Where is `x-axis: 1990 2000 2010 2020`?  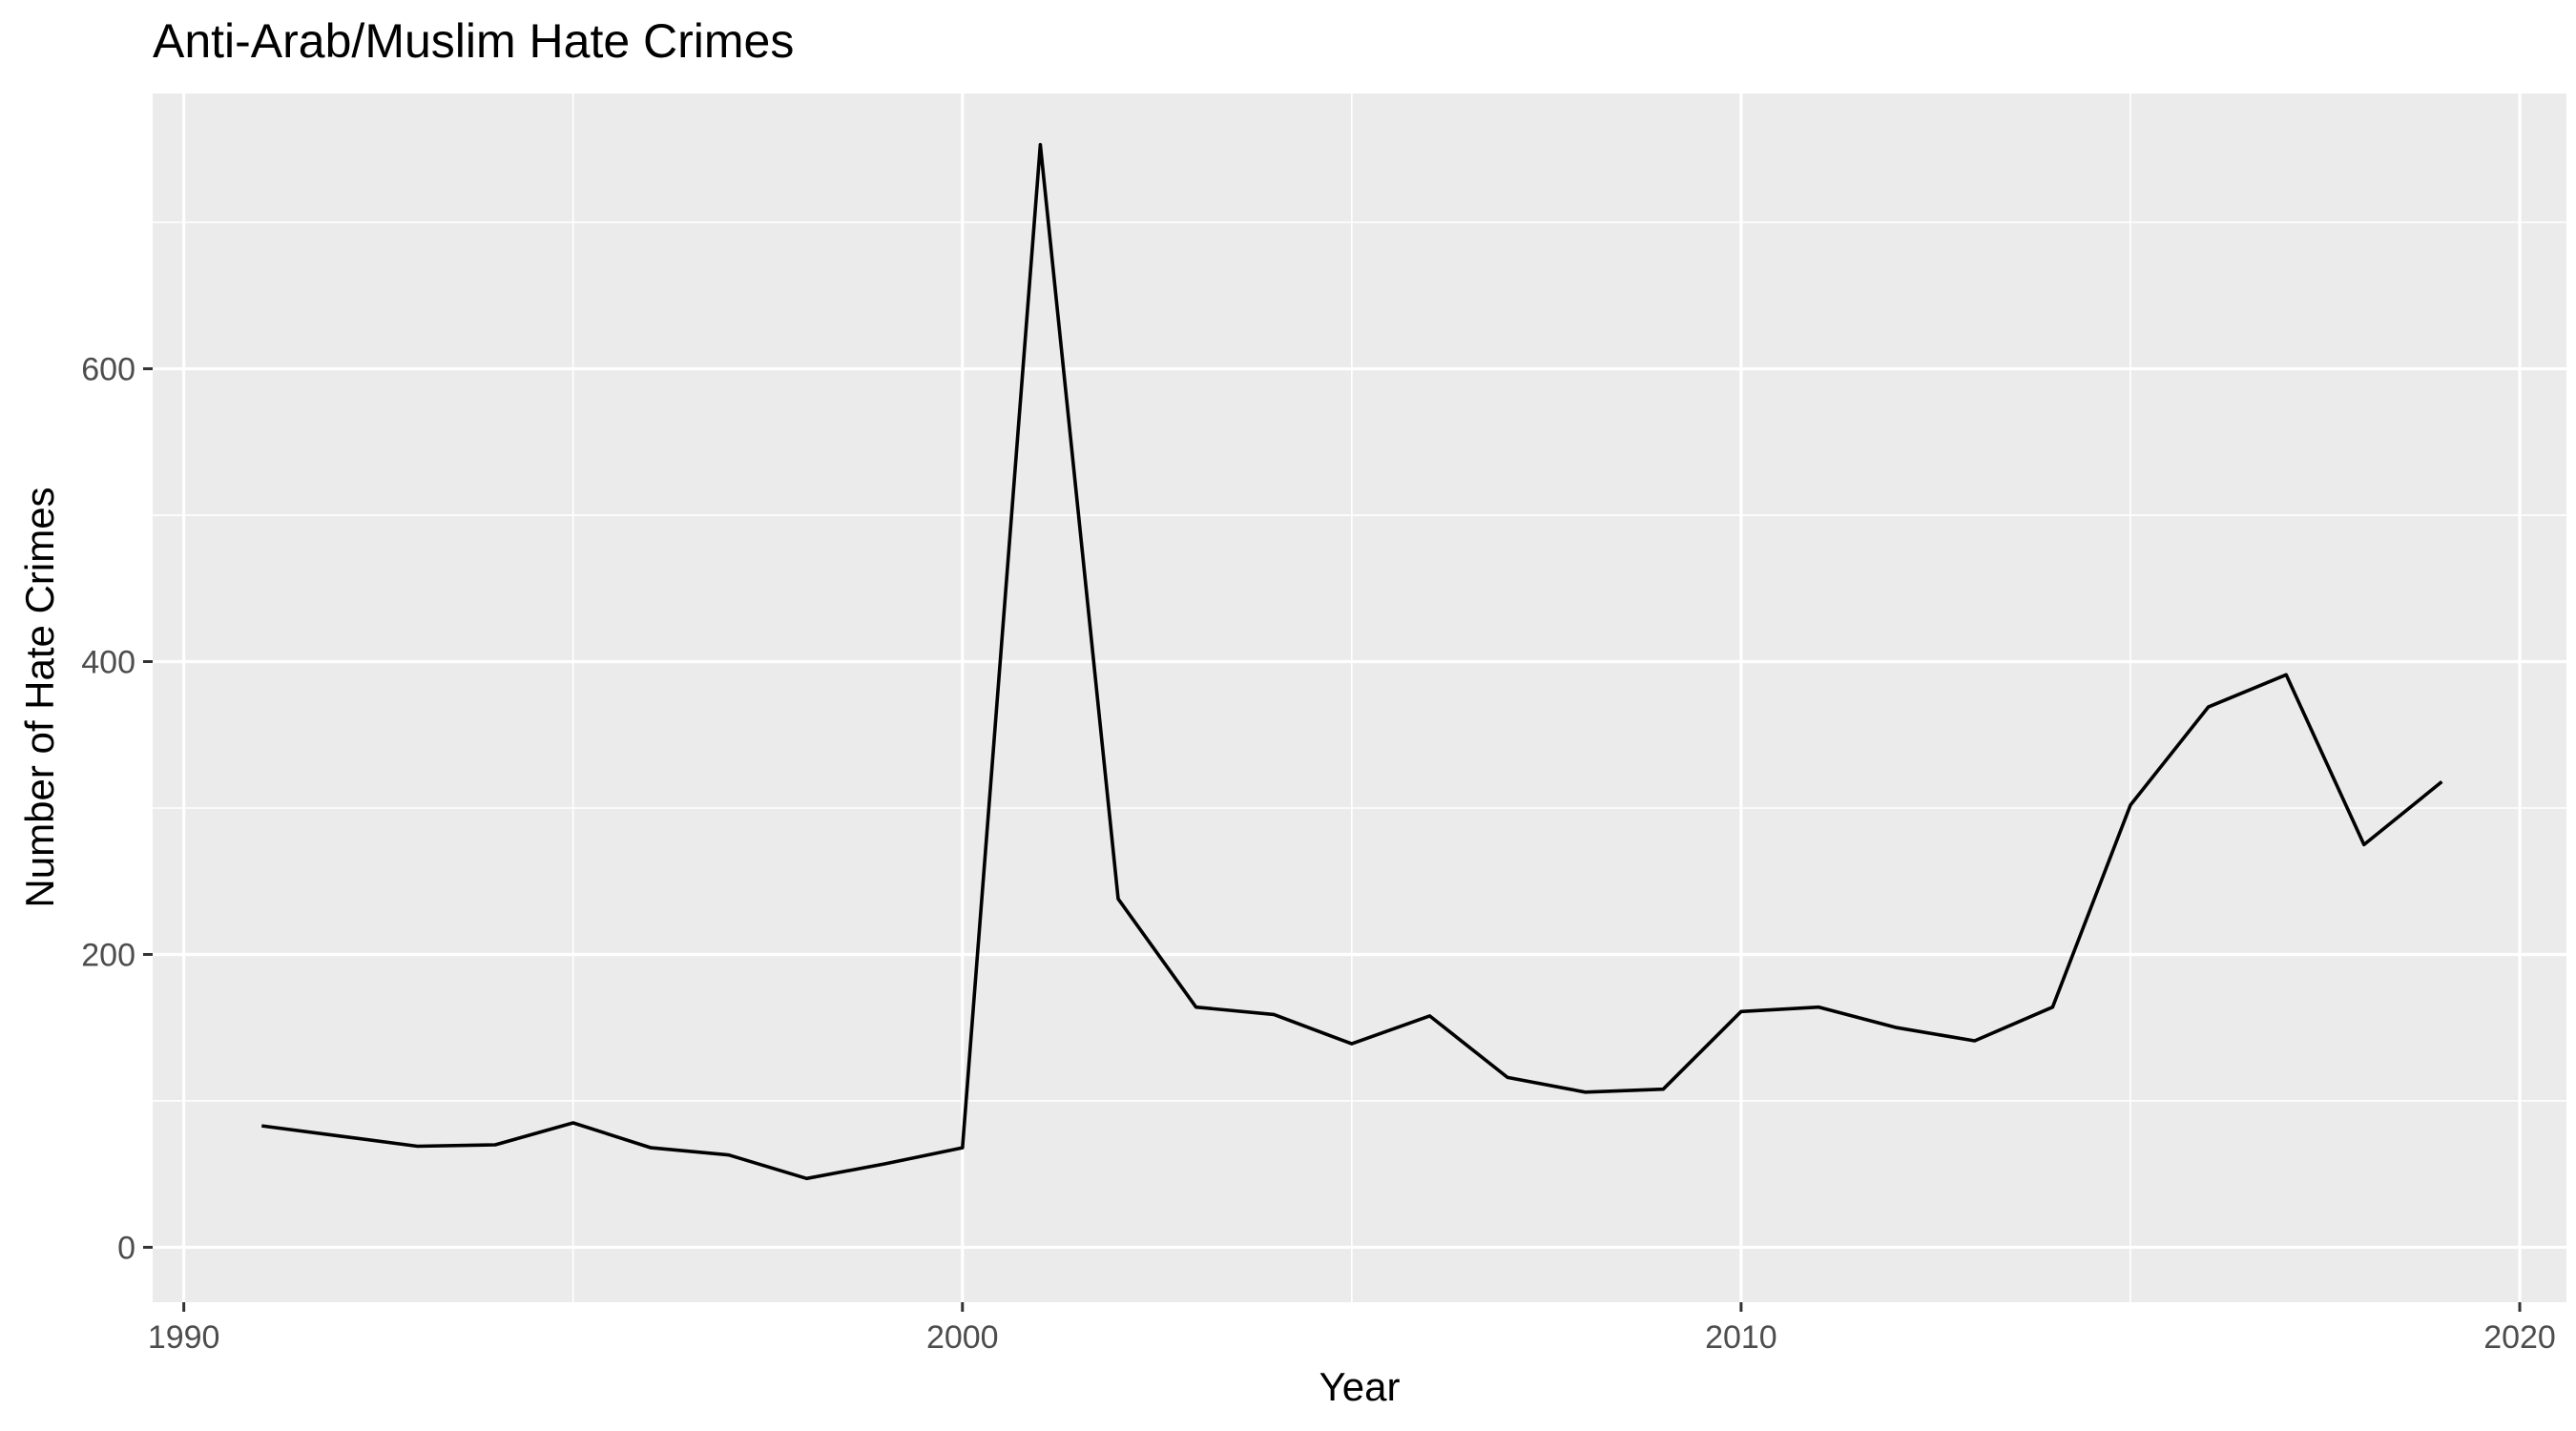 x-axis: 1990 2000 2010 2020 is located at coordinates (1352, 1329).